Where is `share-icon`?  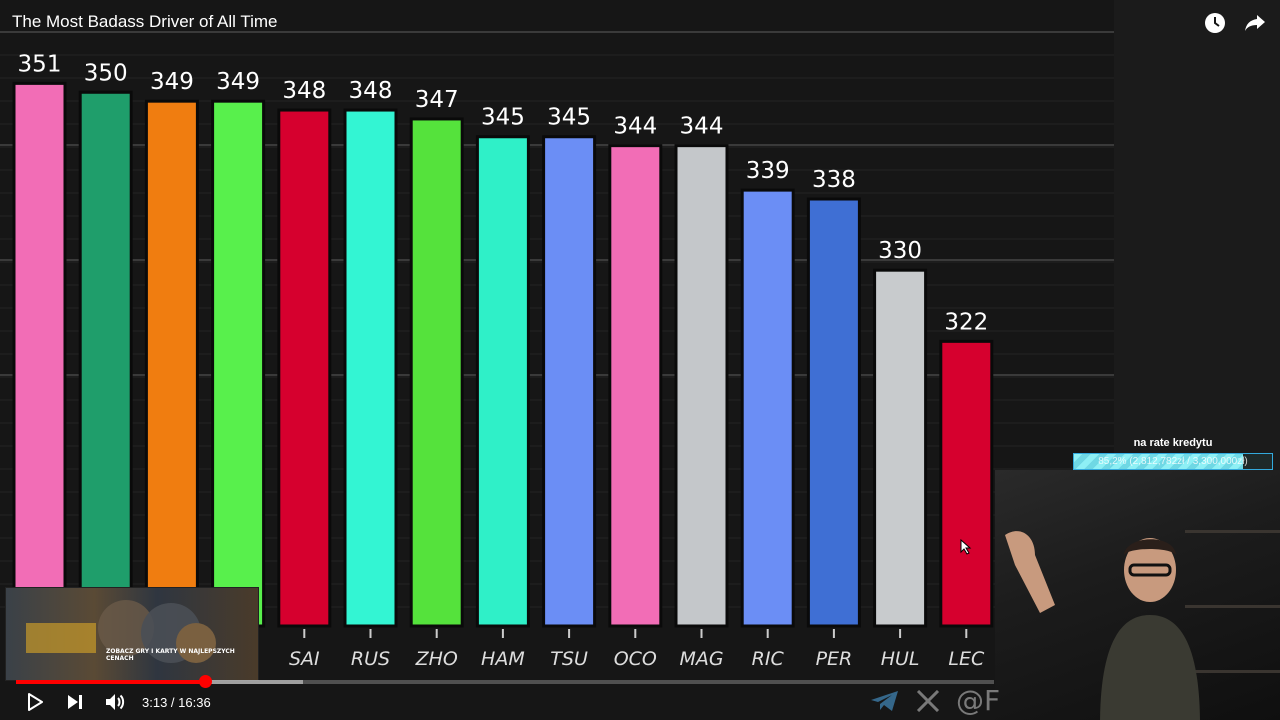
share-icon is located at coordinates (1255, 23).